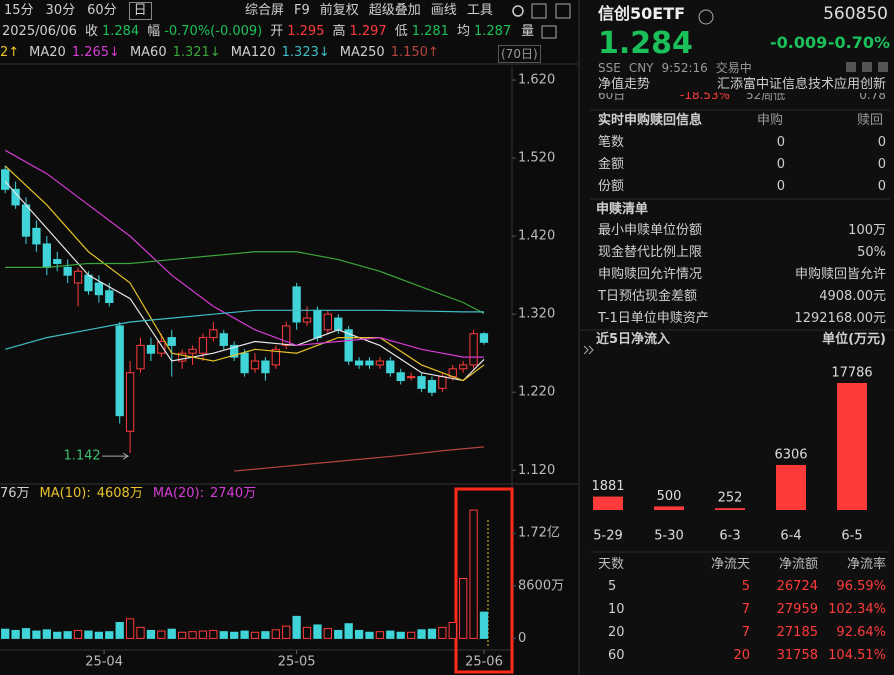 The width and height of the screenshot is (894, 675). Describe the element at coordinates (78, 11) in the screenshot. I see `period-tabs: 15分 30分 60分 日` at that location.